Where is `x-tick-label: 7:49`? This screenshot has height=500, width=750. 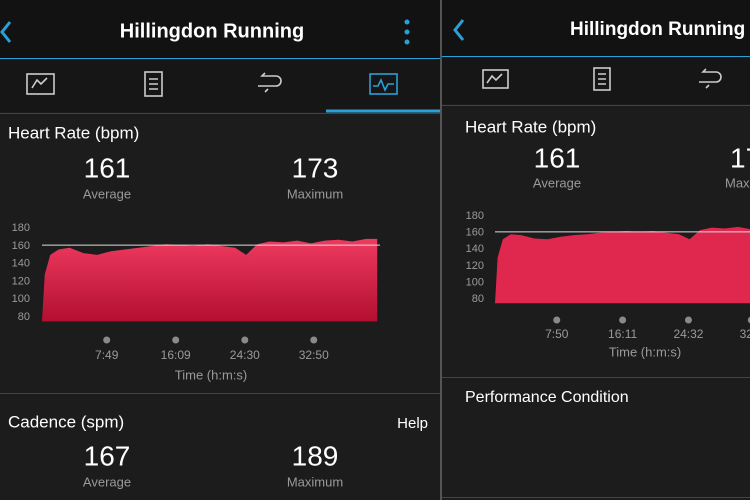 x-tick-label: 7:49 is located at coordinates (107, 355).